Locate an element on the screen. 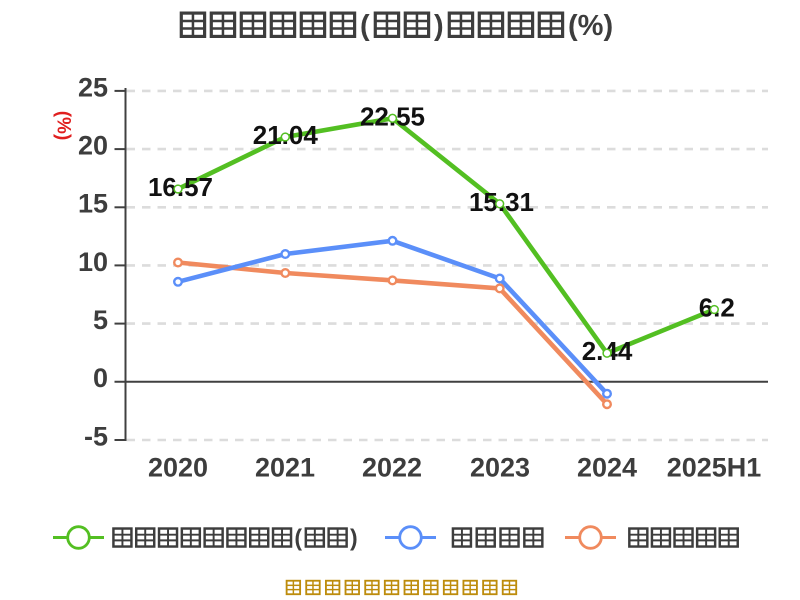 Image resolution: width=800 pixels, height=600 pixels. svg-text: 0 is located at coordinates (100, 378).